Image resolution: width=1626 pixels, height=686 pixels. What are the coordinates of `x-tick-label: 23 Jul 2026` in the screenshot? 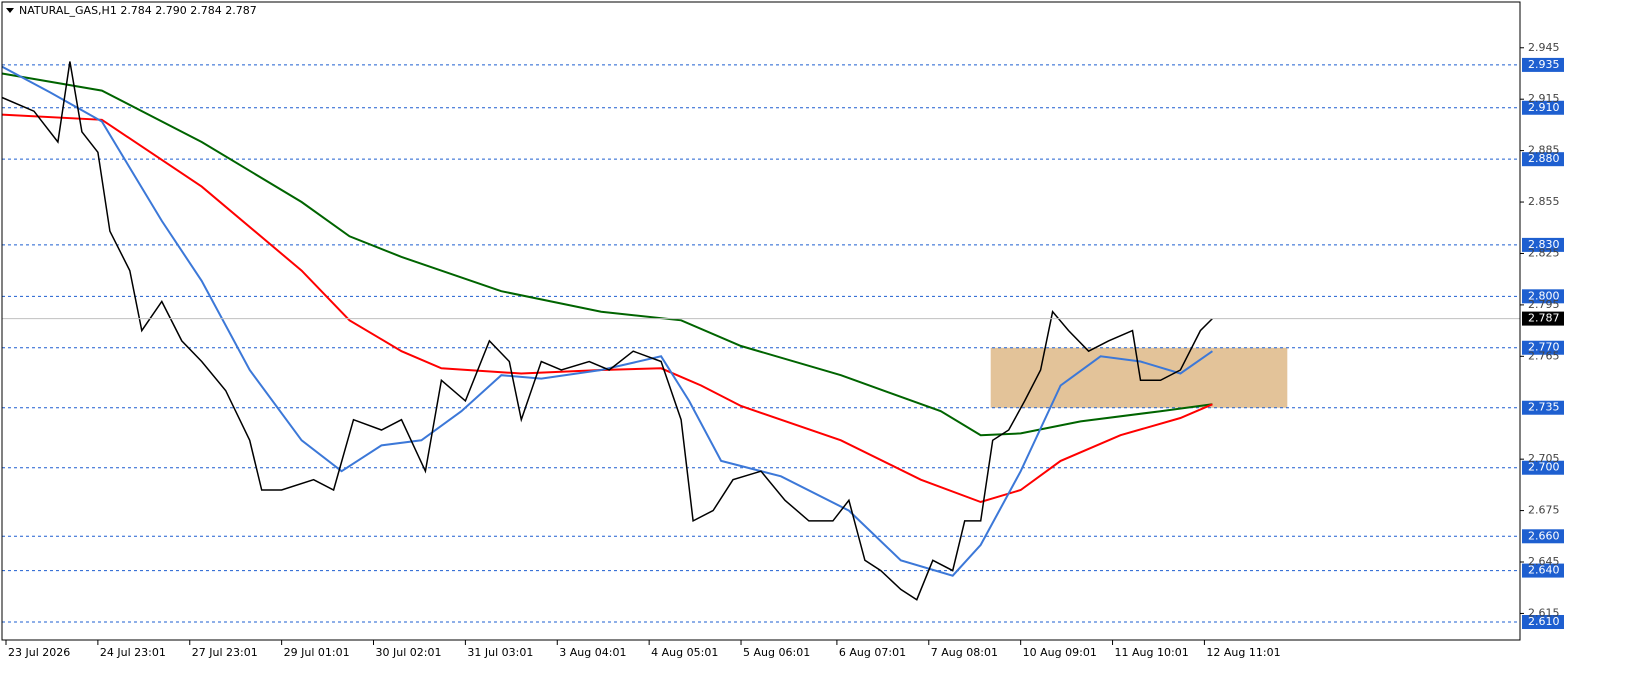 It's located at (39, 652).